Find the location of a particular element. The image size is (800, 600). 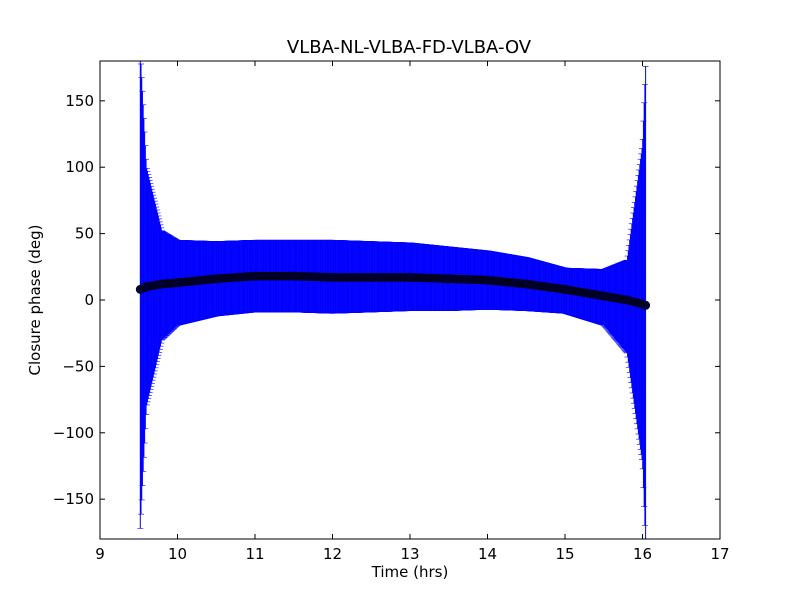

y-tick-label: −50 is located at coordinates (78, 366).